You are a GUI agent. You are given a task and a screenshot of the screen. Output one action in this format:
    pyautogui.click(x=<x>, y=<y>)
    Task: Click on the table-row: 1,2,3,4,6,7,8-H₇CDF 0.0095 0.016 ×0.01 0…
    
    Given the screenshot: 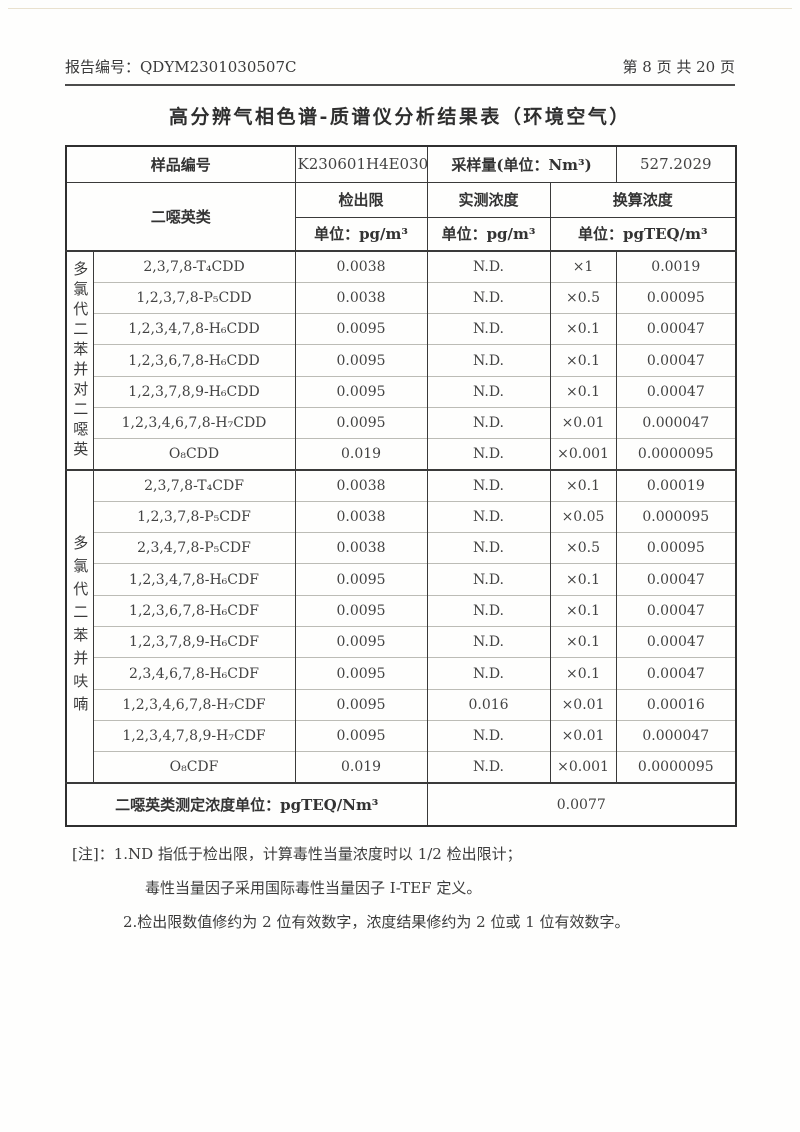 What is the action you would take?
    pyautogui.click(x=401, y=704)
    